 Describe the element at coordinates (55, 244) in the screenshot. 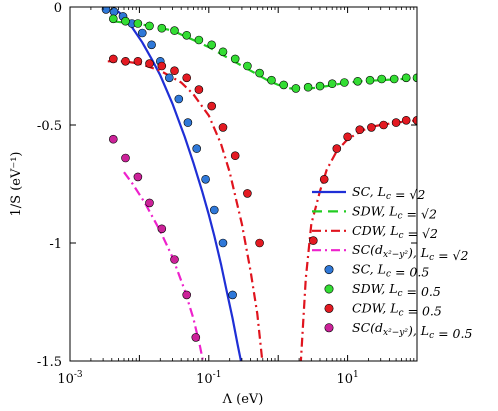

I see `y-tick-label: -1` at that location.